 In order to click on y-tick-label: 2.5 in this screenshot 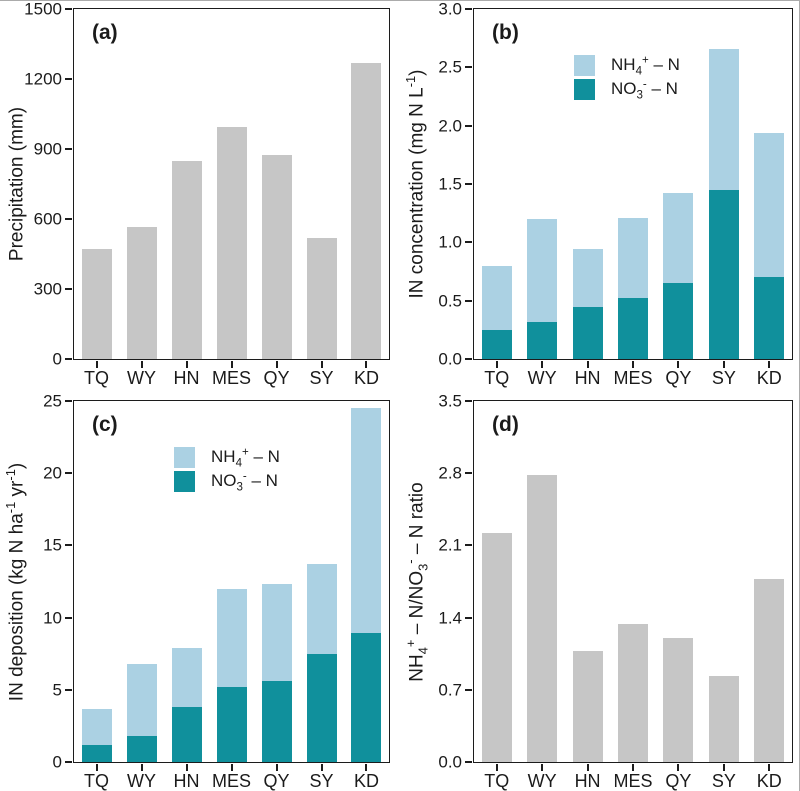, I will do `click(450, 67)`.